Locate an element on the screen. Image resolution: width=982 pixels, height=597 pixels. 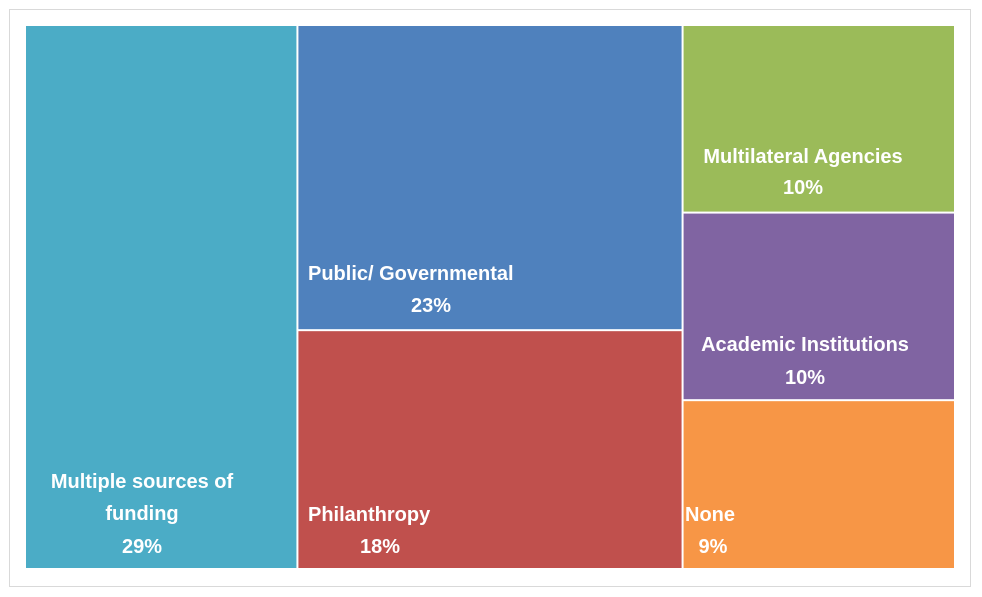
tile-category-label: Academic Institutions is located at coordinates (805, 345).